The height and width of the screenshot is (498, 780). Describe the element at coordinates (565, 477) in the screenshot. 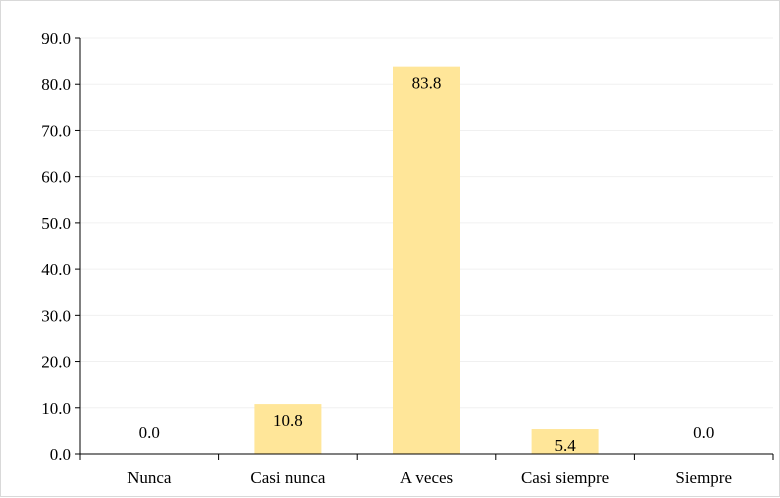

I see `x-tick-label: Casi siempre` at that location.